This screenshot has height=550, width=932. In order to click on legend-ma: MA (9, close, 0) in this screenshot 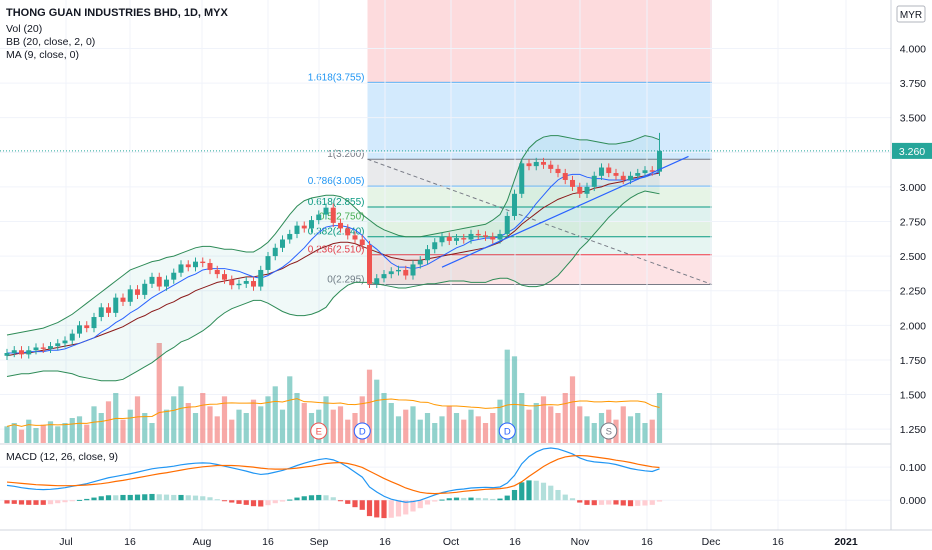, I will do `click(42, 55)`.